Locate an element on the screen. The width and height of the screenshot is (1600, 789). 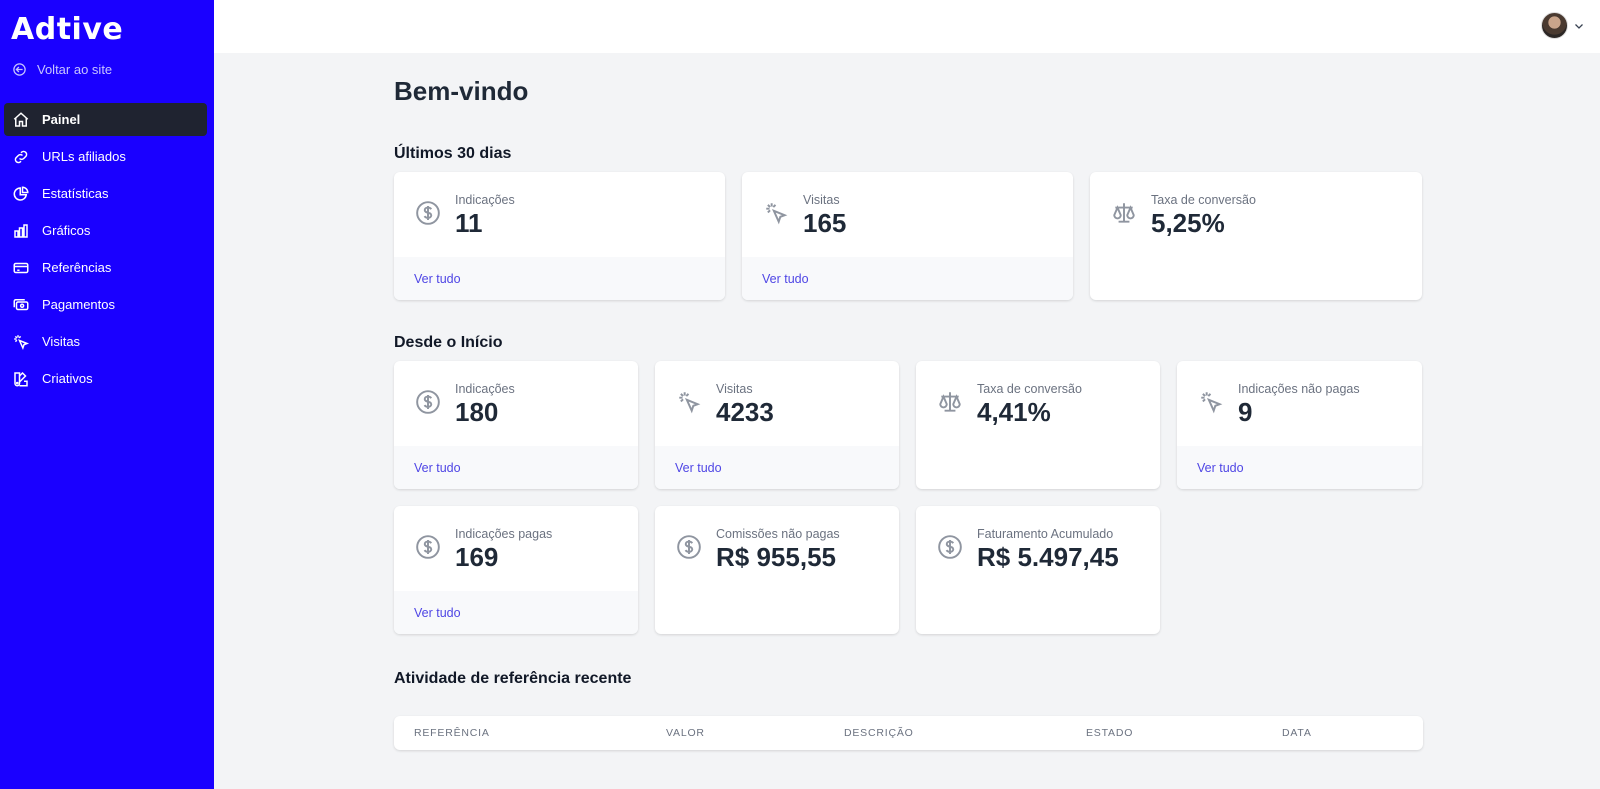
cash-icon is located at coordinates (21, 304).